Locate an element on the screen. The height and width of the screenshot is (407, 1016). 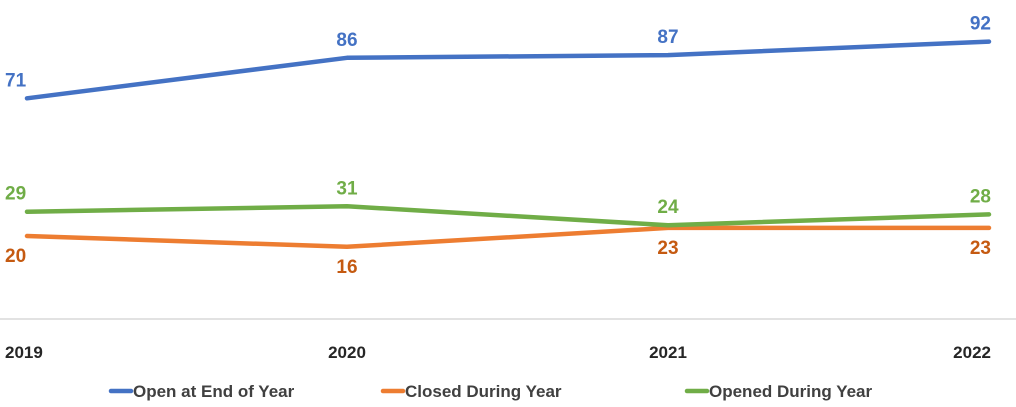
data-label: 92 is located at coordinates (980, 24).